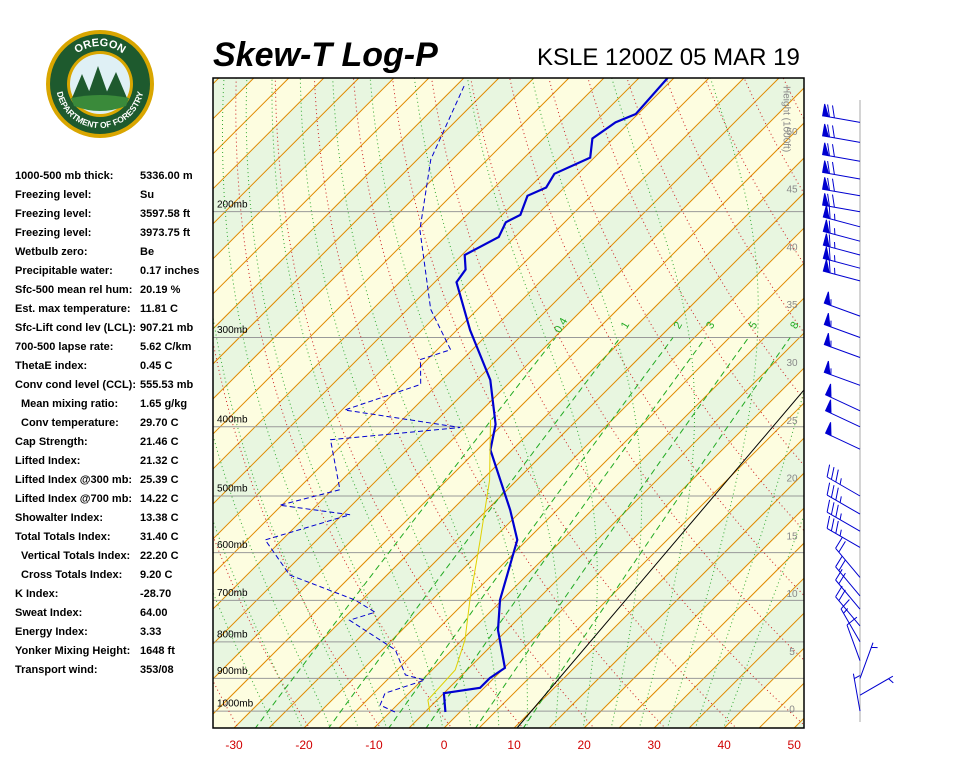  I want to click on y-tick-label: 1000mb, so click(235, 704).